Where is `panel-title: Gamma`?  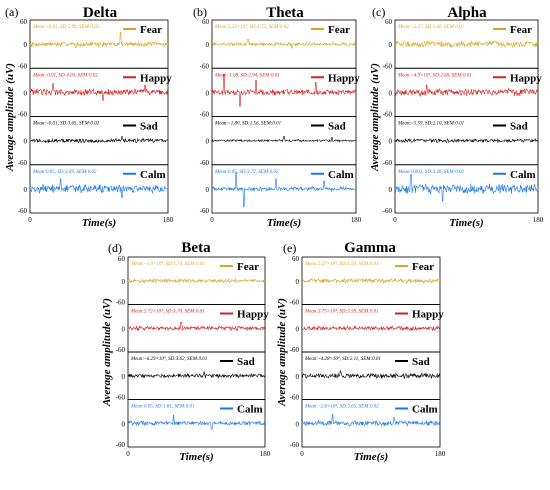 panel-title: Gamma is located at coordinates (370, 248).